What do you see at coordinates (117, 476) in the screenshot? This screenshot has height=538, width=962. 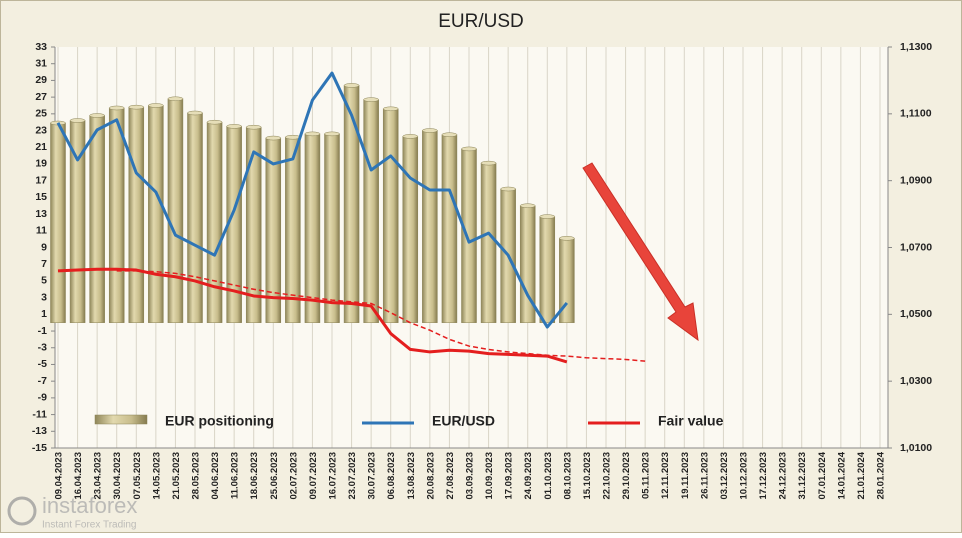 I see `x-tick-label: 30.04.2023` at bounding box center [117, 476].